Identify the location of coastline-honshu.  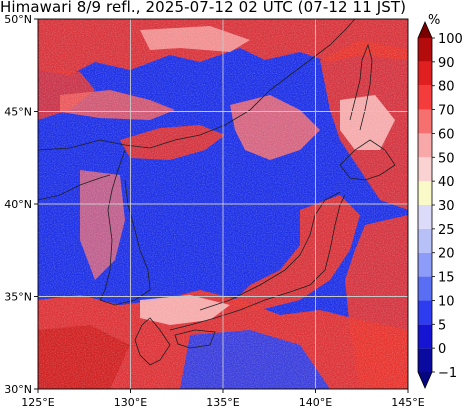
(257, 262).